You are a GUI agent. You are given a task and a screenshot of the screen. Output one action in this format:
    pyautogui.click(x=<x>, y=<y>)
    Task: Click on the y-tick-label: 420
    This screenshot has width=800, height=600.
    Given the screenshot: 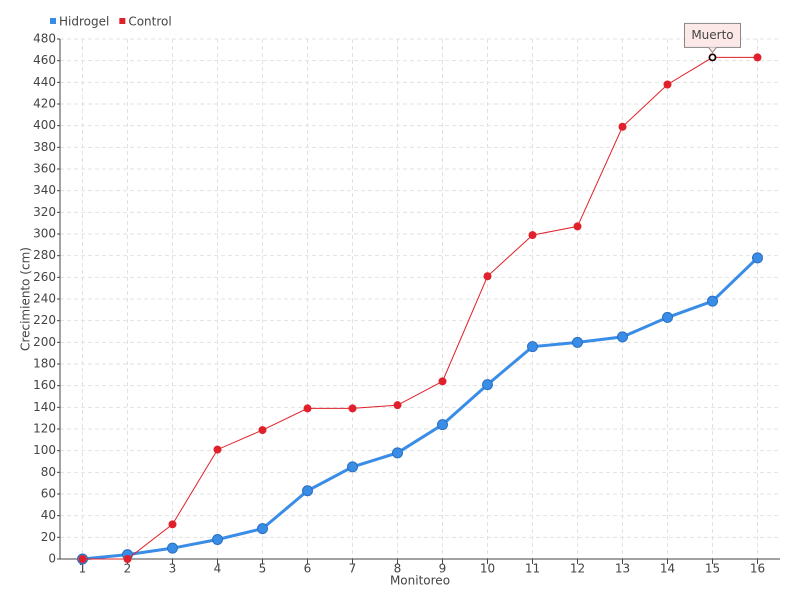 What is the action you would take?
    pyautogui.click(x=44, y=104)
    